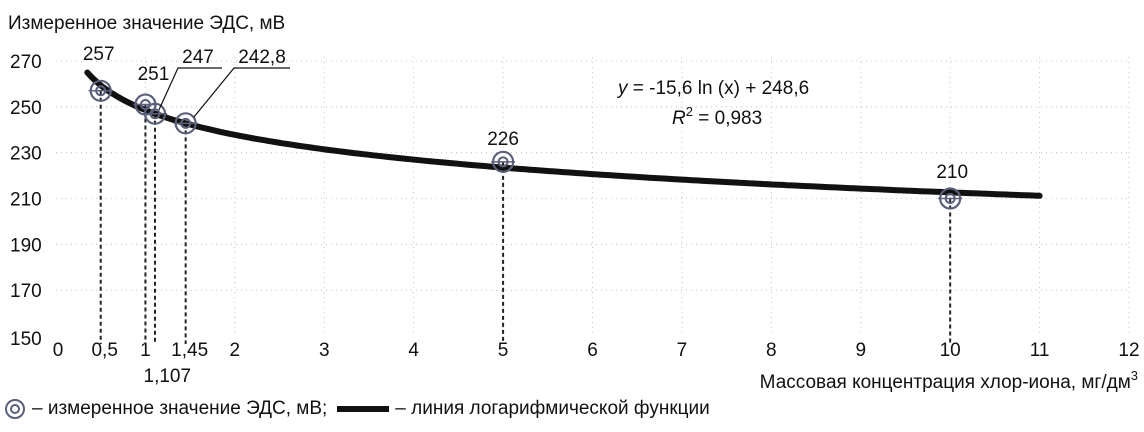  What do you see at coordinates (154, 74) in the screenshot?
I see `point-label: 251` at bounding box center [154, 74].